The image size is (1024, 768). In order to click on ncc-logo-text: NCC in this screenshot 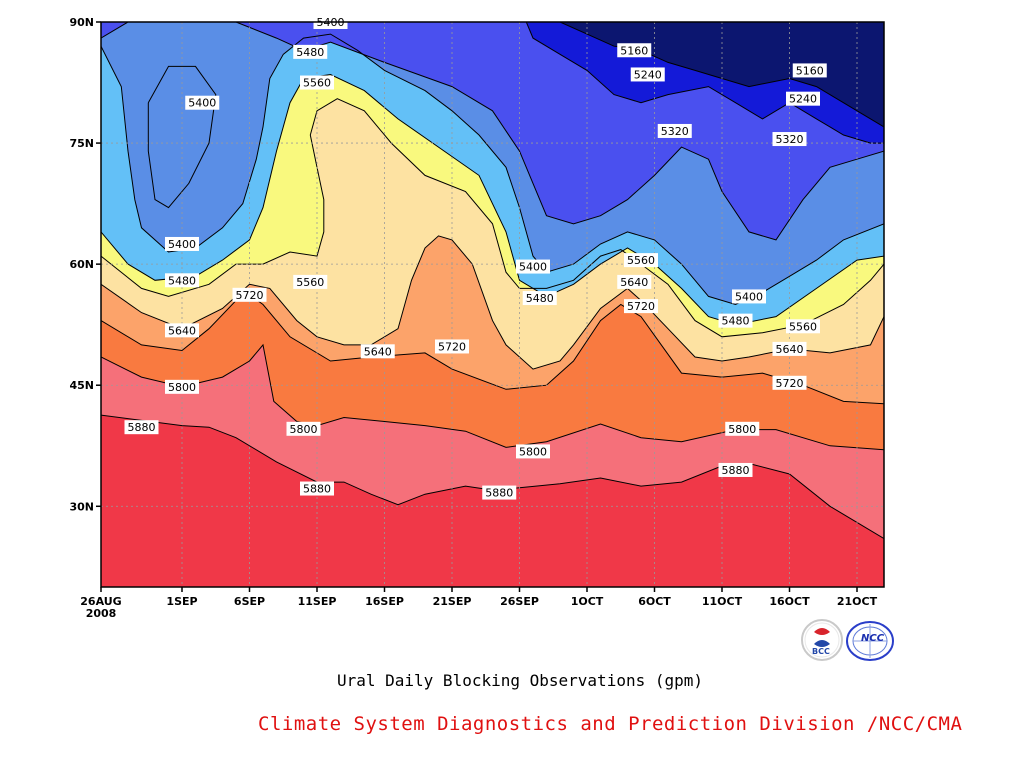, I will do `click(873, 638)`.